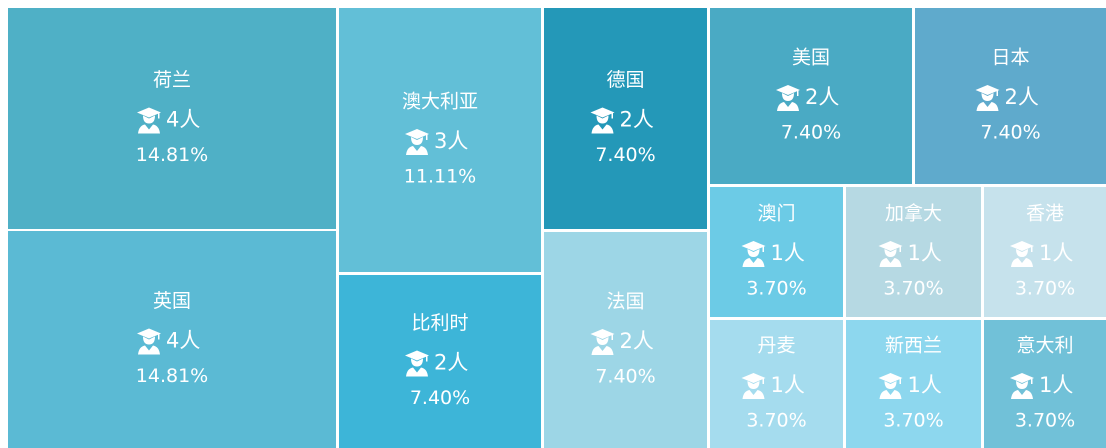  Describe the element at coordinates (172, 301) in the screenshot. I see `tile-name: 英国` at that location.